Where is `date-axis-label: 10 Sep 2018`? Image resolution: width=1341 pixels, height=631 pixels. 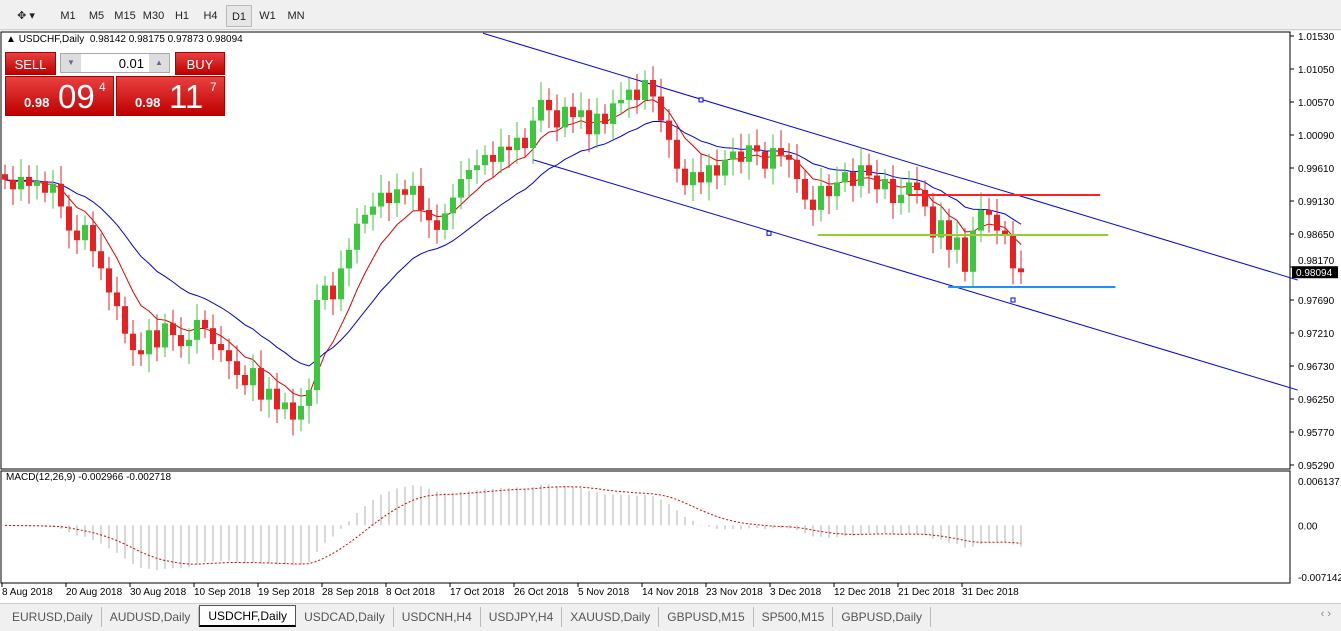 date-axis-label: 10 Sep 2018 is located at coordinates (222, 592).